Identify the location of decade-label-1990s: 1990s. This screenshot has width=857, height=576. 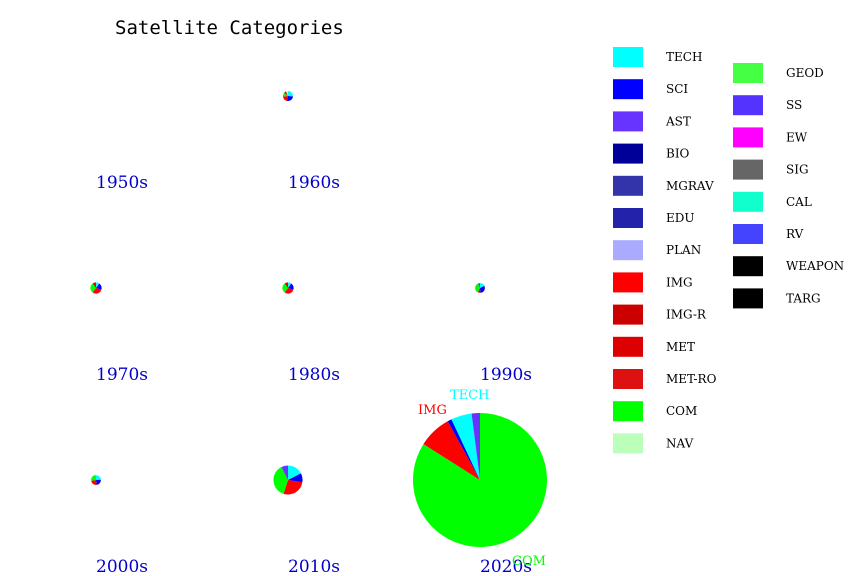
(506, 375).